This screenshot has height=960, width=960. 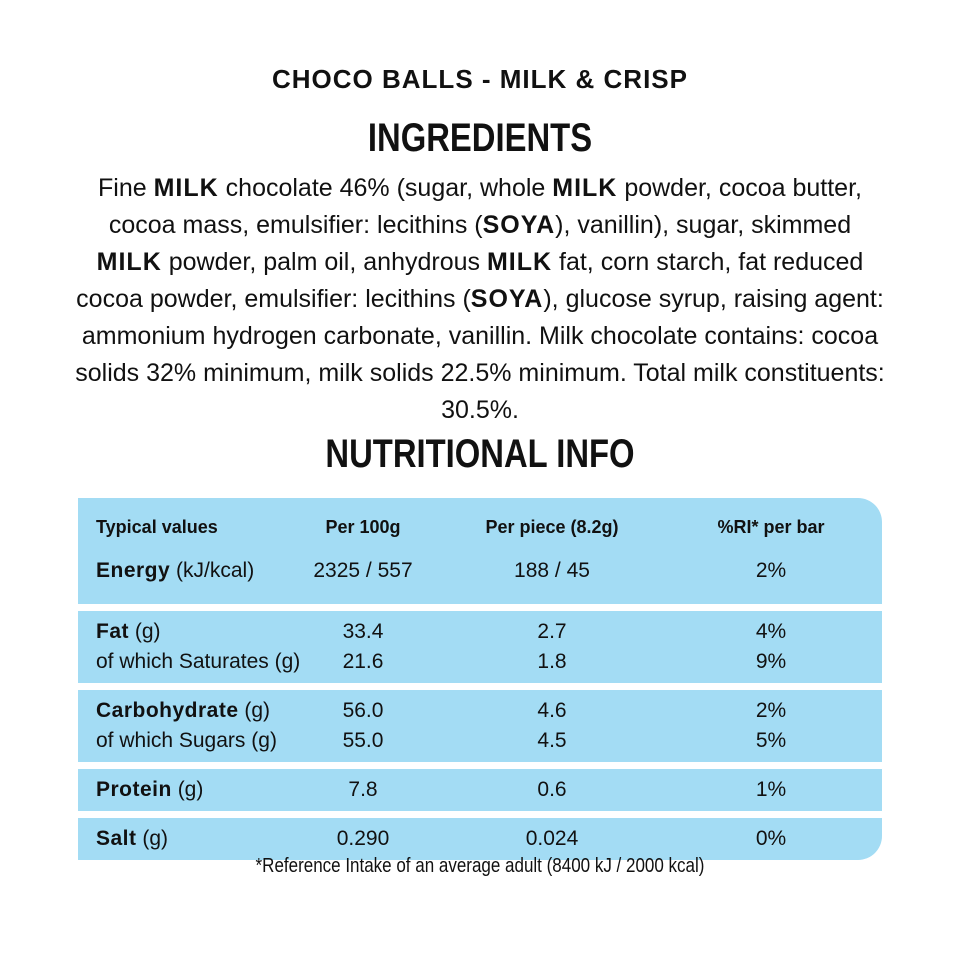 I want to click on nutrient-label: Energy (kJ/kcal), so click(x=175, y=571).